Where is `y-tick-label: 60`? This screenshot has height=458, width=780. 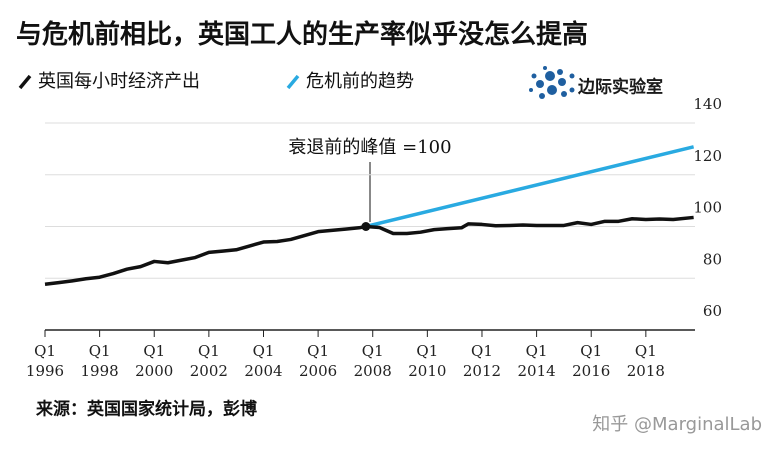
y-tick-label: 60 is located at coordinates (712, 311).